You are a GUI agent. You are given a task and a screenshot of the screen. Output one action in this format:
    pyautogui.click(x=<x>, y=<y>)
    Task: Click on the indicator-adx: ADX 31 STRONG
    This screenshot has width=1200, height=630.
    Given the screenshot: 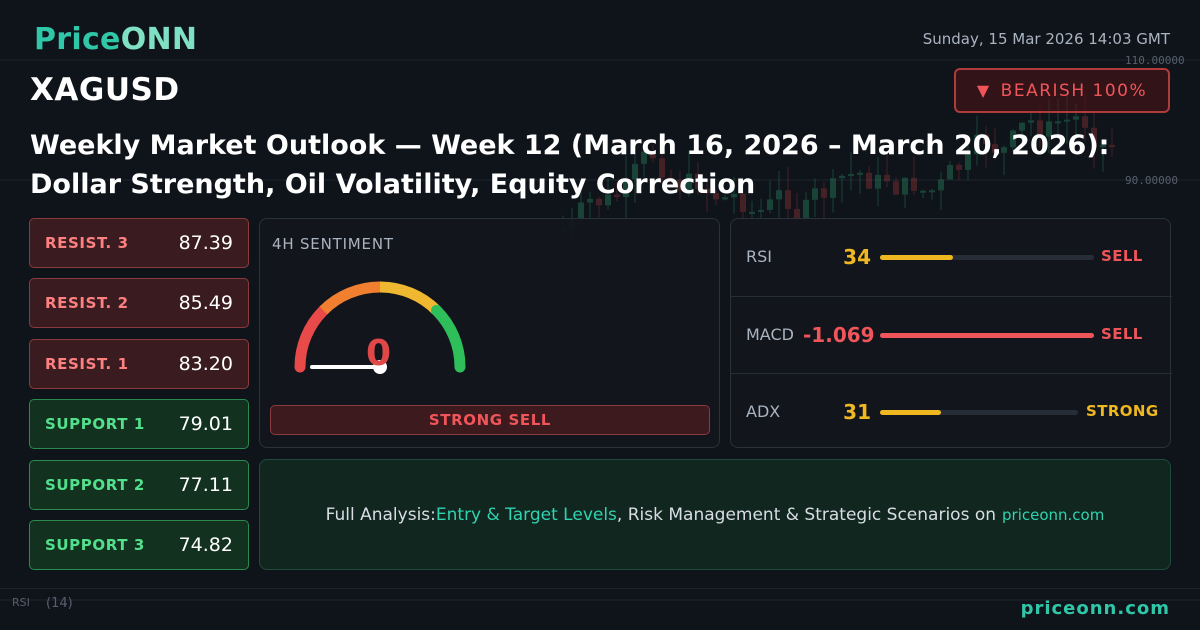 What is the action you would take?
    pyautogui.click(x=951, y=411)
    